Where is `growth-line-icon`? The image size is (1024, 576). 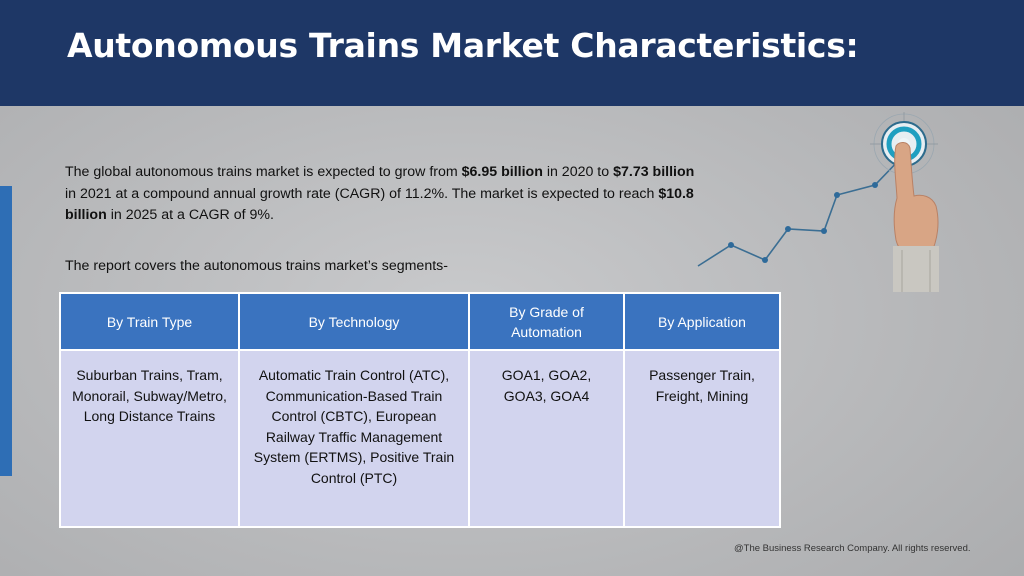
growth-line-icon is located at coordinates (801, 210).